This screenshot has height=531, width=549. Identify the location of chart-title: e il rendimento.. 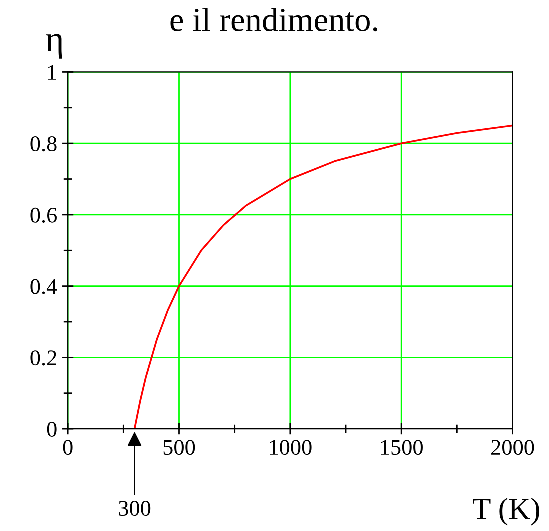
(274, 20).